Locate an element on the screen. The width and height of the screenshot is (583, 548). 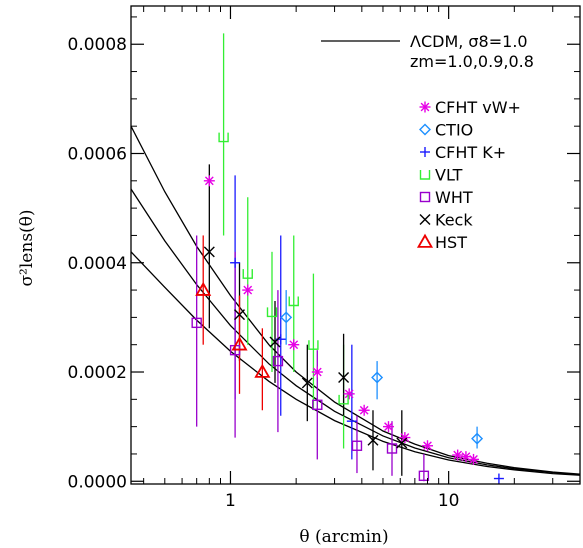
marker-vlt-3-shape is located at coordinates (272, 312).